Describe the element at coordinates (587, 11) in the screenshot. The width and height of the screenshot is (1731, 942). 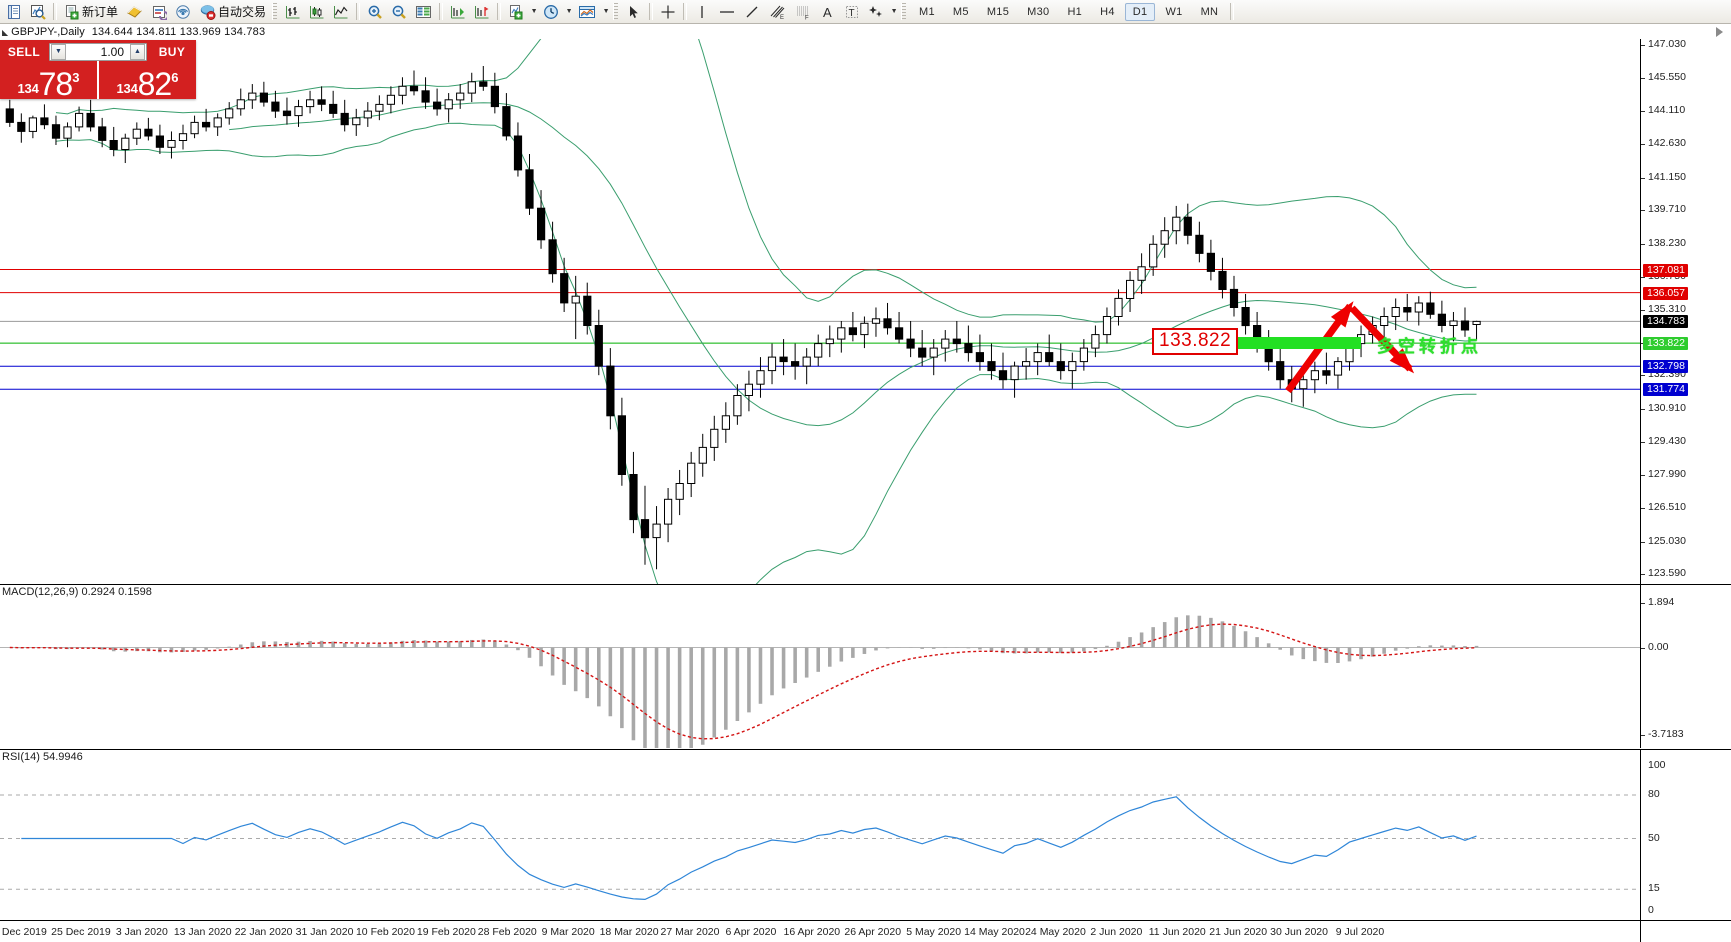
I see `templates-icon` at that location.